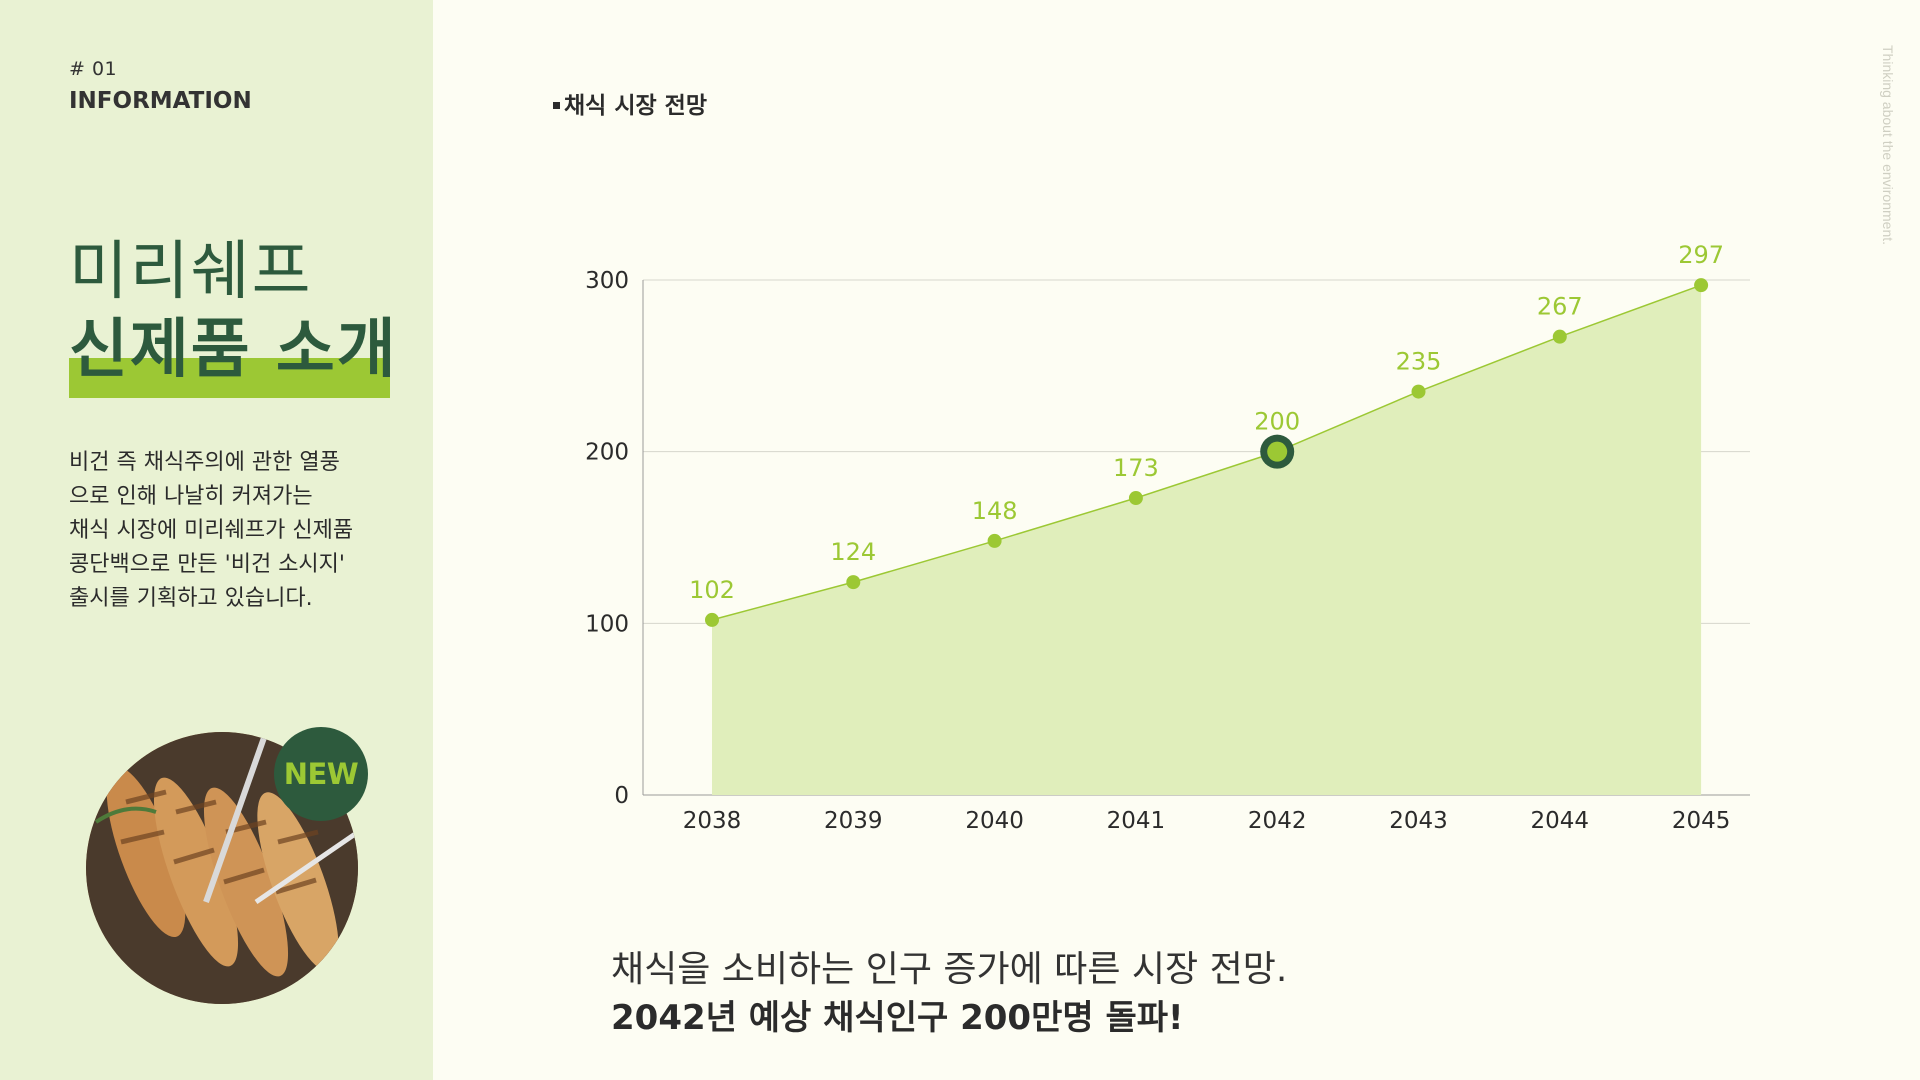 The height and width of the screenshot is (1080, 1920). Describe the element at coordinates (1701, 821) in the screenshot. I see `x-tick-label: 2045` at that location.